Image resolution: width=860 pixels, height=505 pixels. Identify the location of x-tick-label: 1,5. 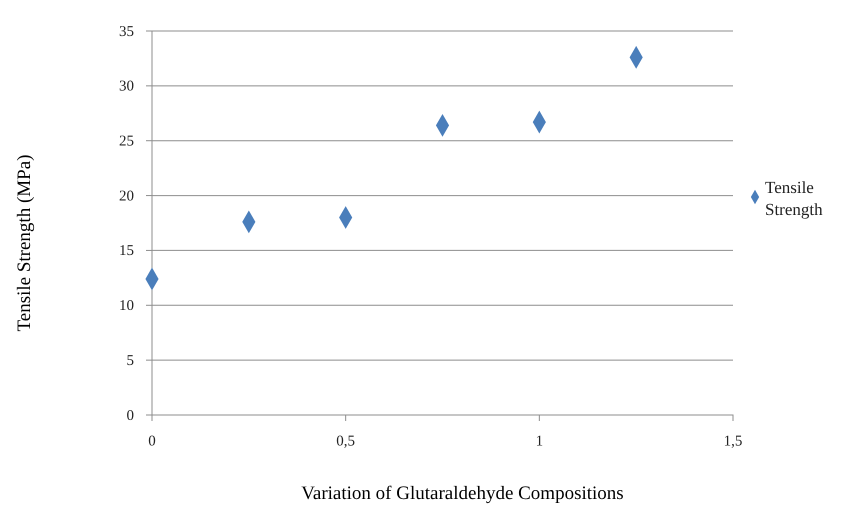
(733, 442).